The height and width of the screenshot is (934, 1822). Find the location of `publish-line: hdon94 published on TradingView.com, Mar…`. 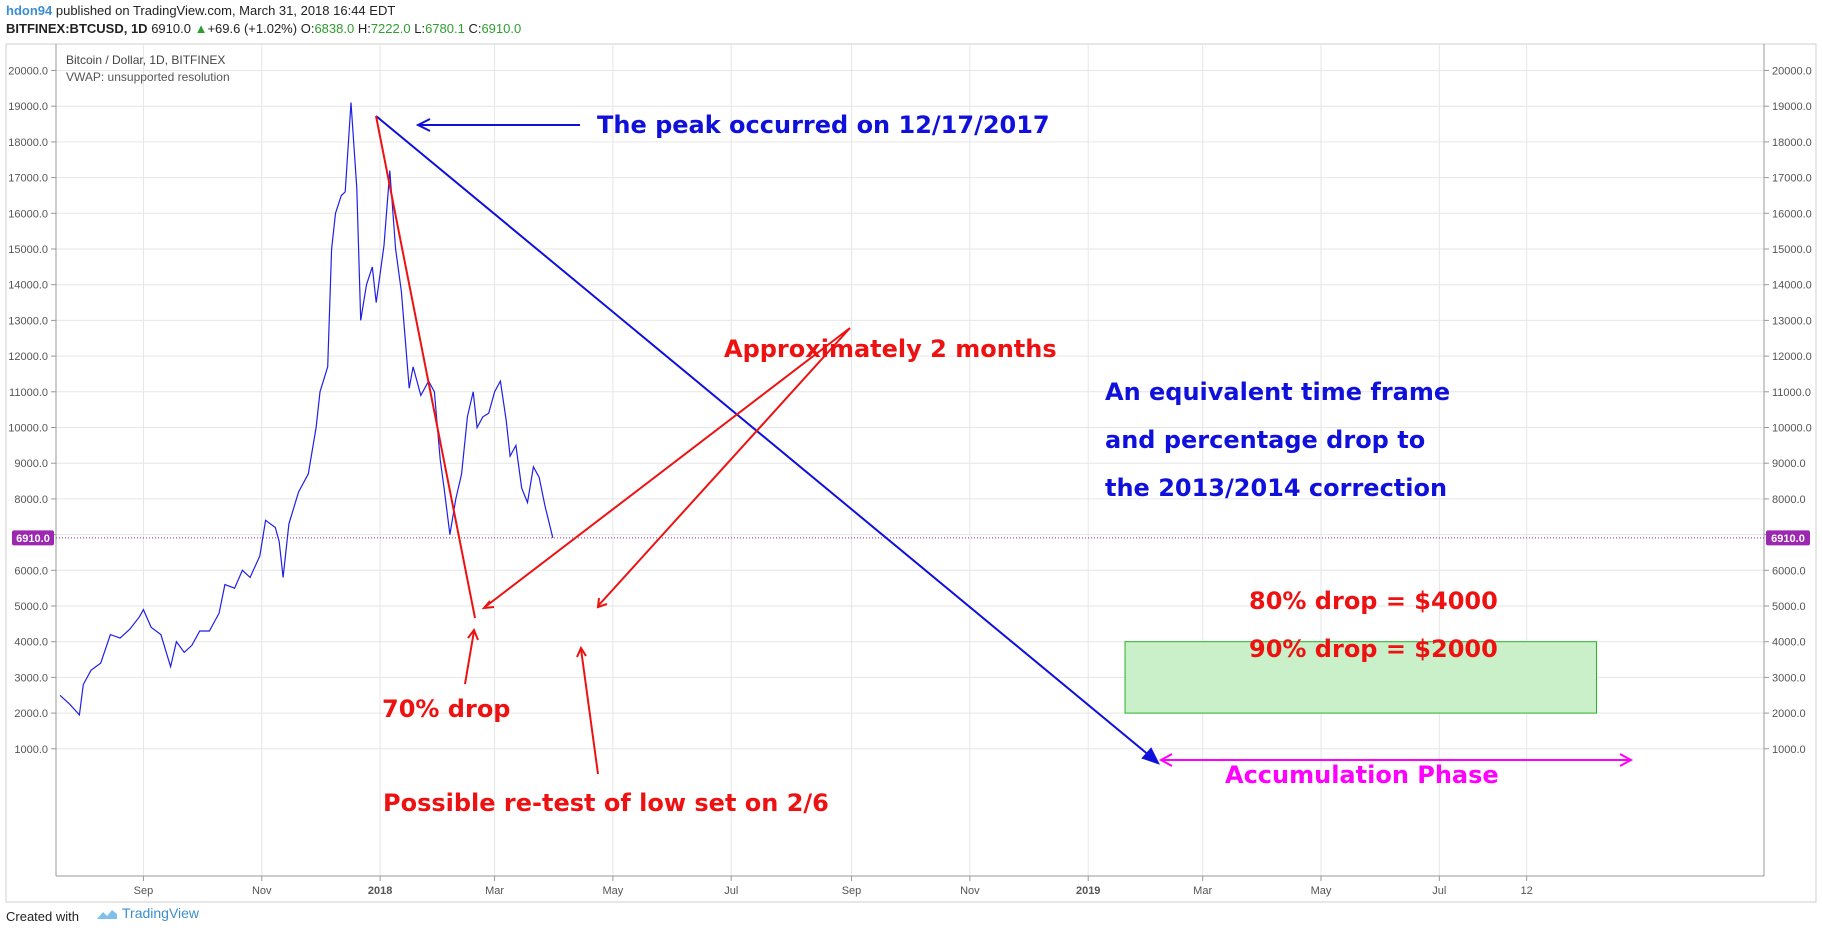

publish-line: hdon94 published on TradingView.com, Mar… is located at coordinates (200, 10).